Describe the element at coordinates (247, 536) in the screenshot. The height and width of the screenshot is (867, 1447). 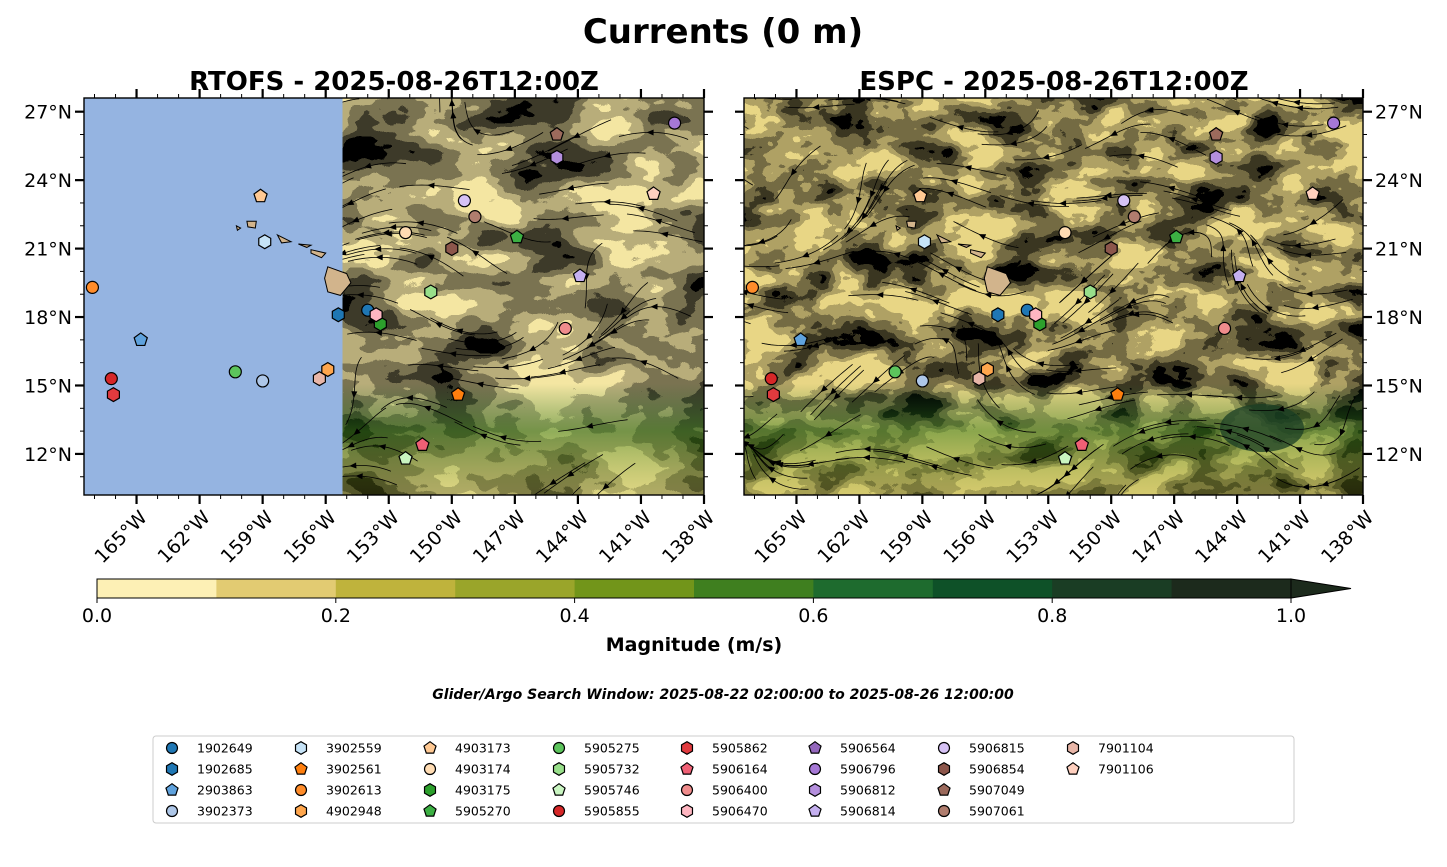
I see `lon-tick-label: 159°W` at that location.